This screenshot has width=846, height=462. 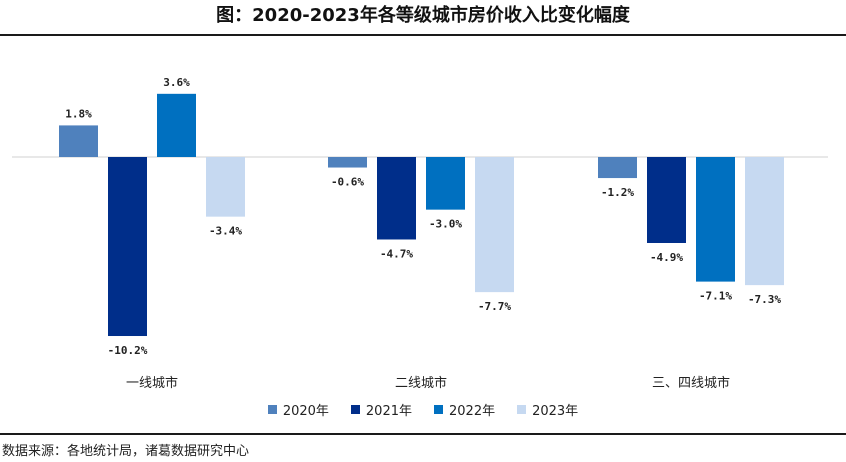 I want to click on bar-2023年-一线城市, so click(x=225, y=187).